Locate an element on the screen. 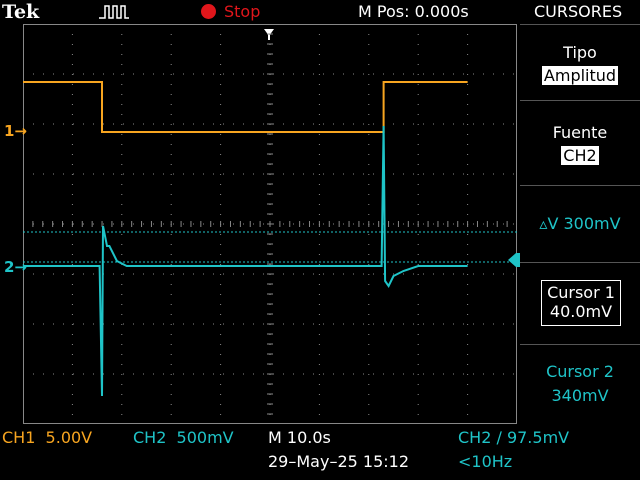 The image size is (640, 480). ch1-marker: 1→ is located at coordinates (16, 131).